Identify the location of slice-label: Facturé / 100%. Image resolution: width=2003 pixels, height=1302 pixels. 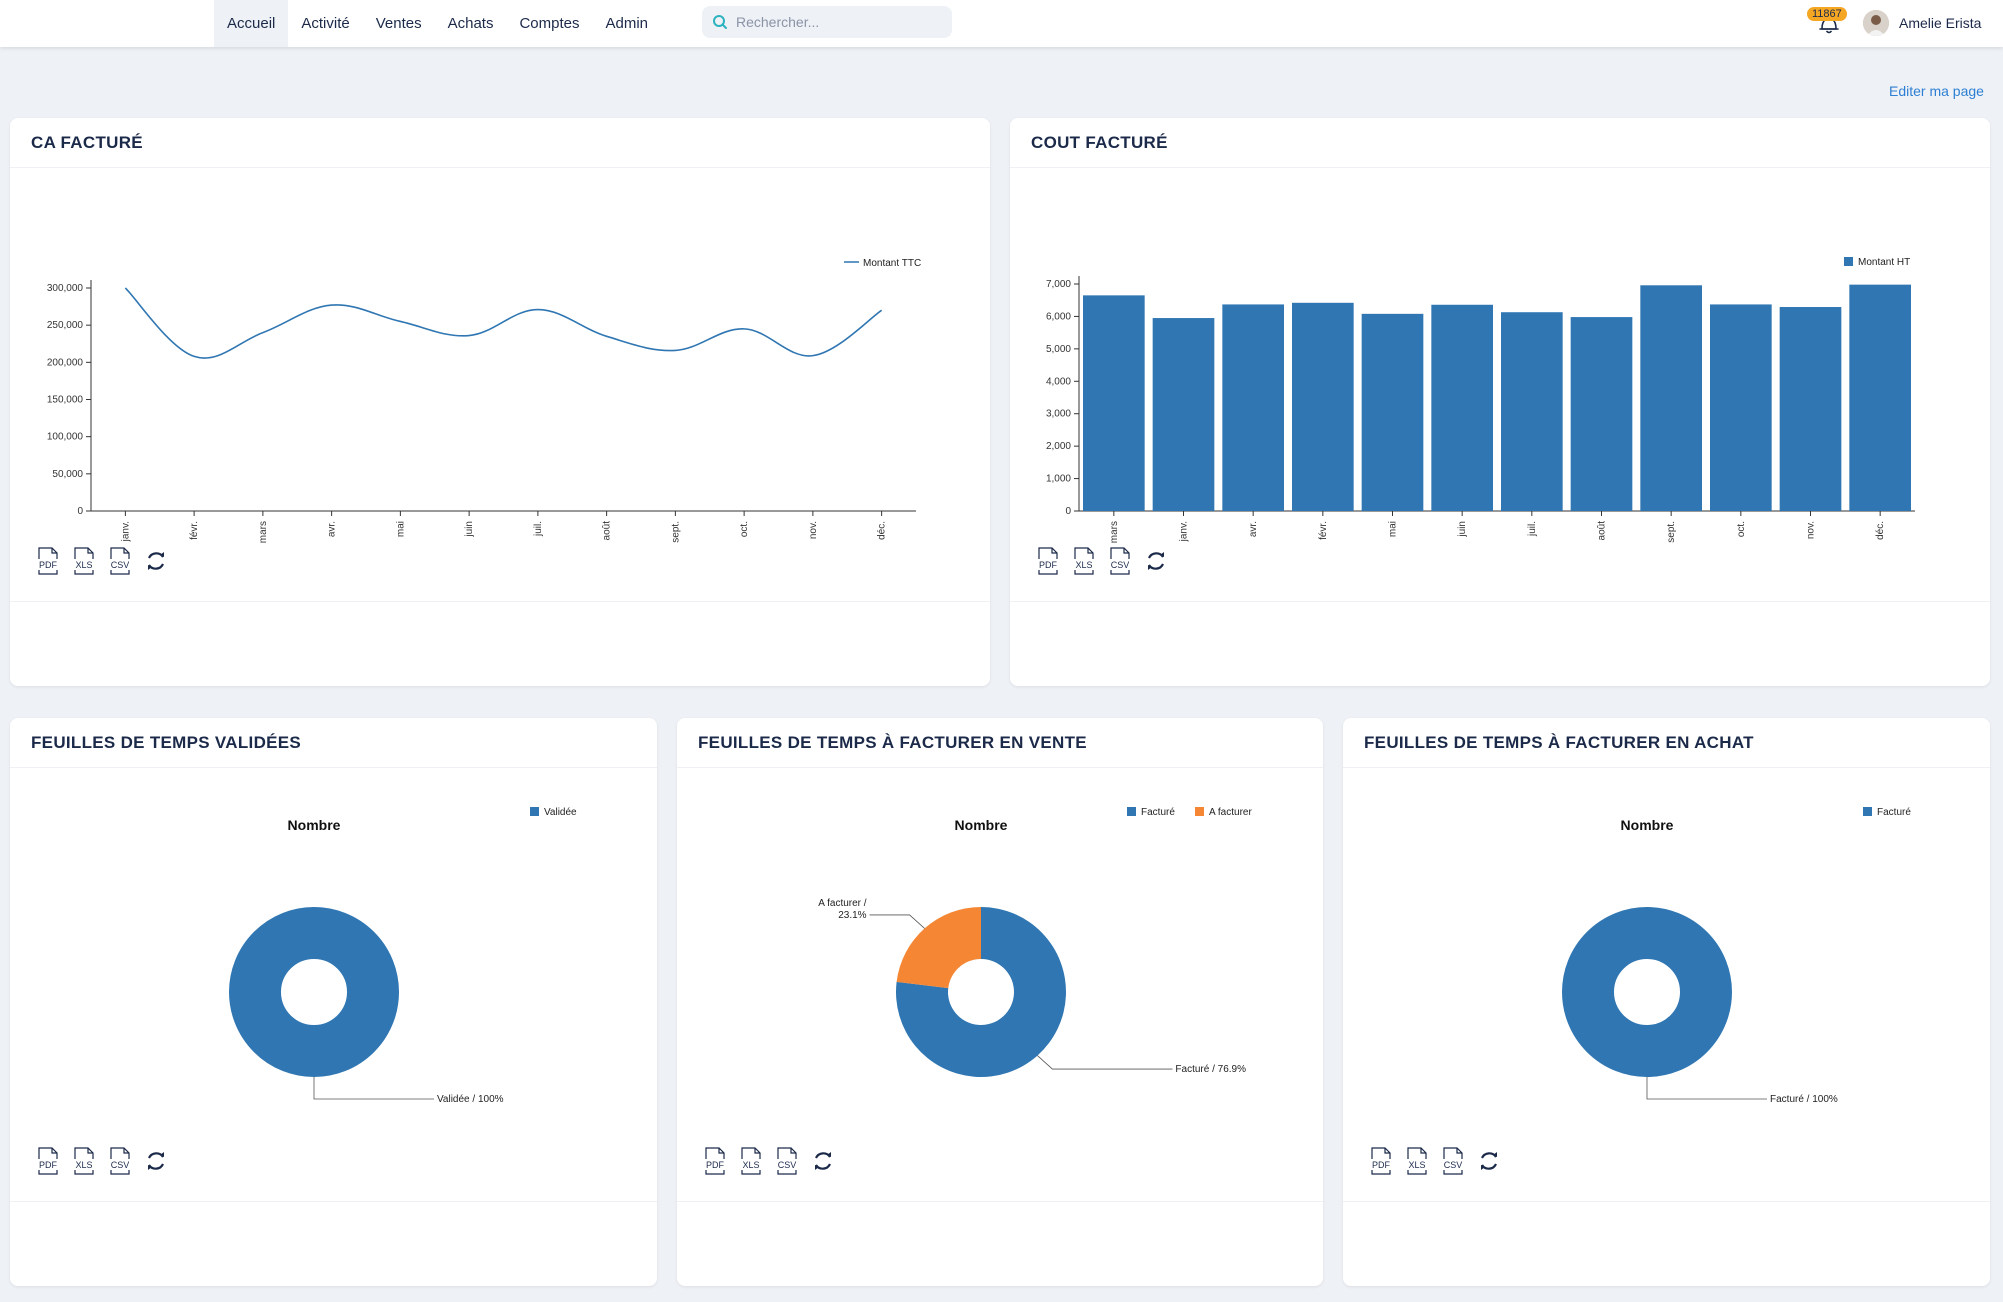
(1804, 1099).